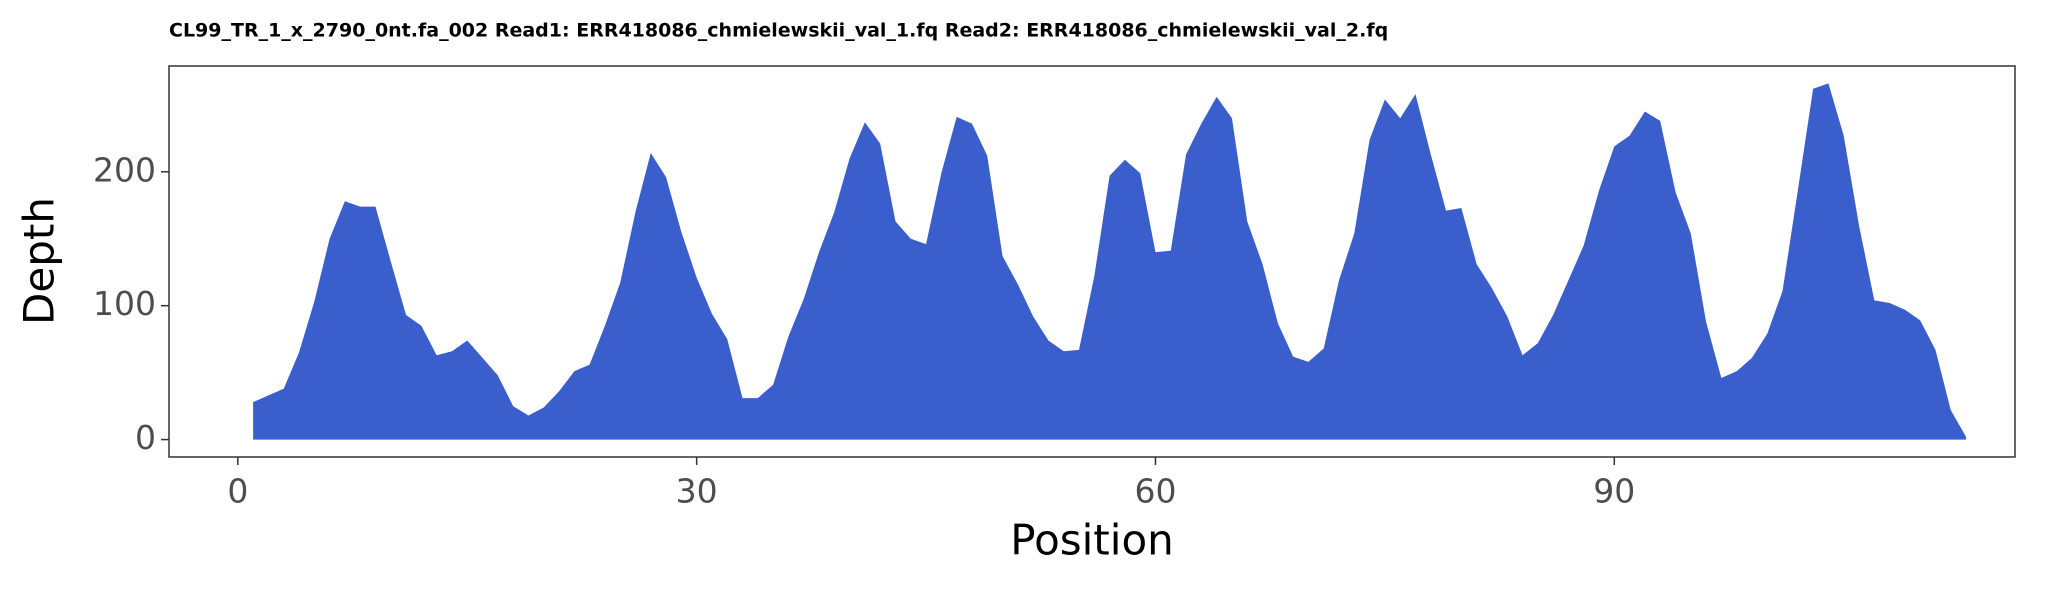  I want to click on x-tick-label: 90, so click(1614, 491).